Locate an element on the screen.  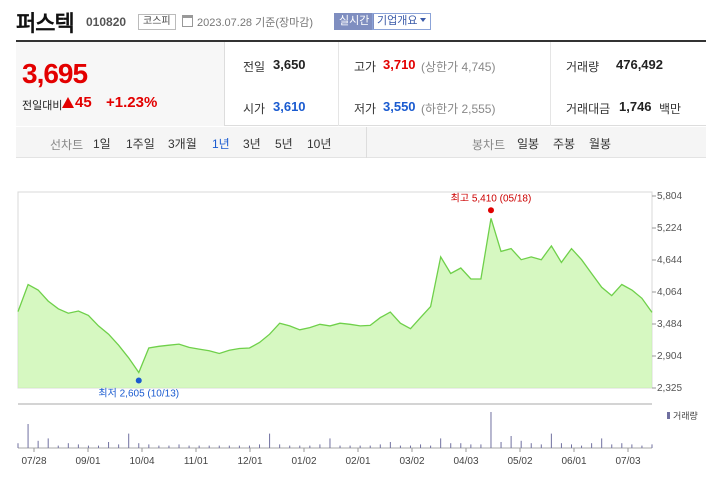
period-3month: 3개월 is located at coordinates (182, 144).